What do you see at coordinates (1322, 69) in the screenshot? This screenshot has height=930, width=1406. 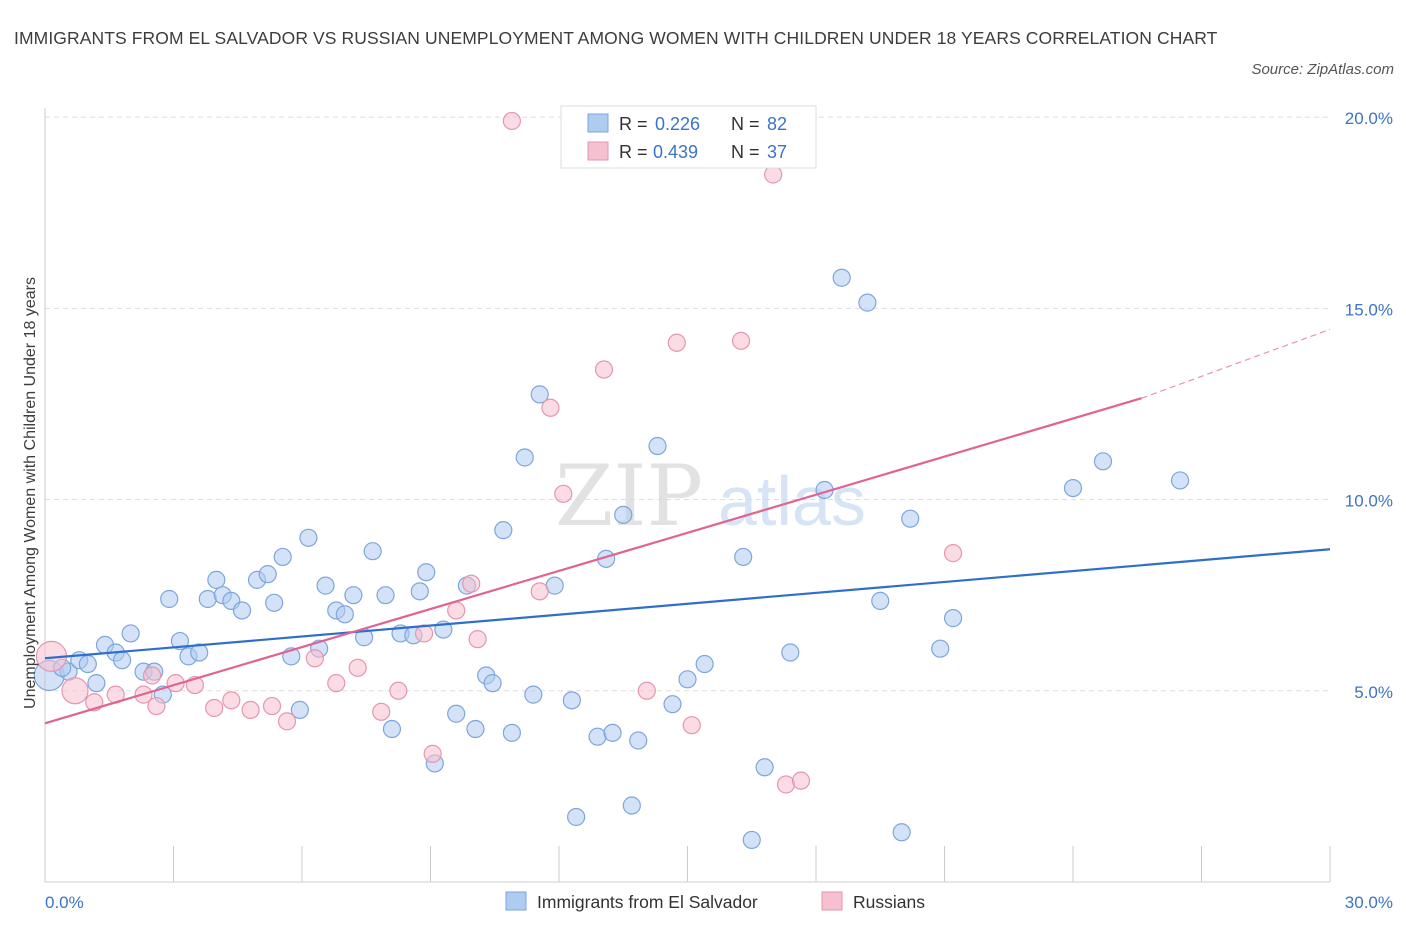 I see `source-note: Source: ZipAtlas.com` at bounding box center [1322, 69].